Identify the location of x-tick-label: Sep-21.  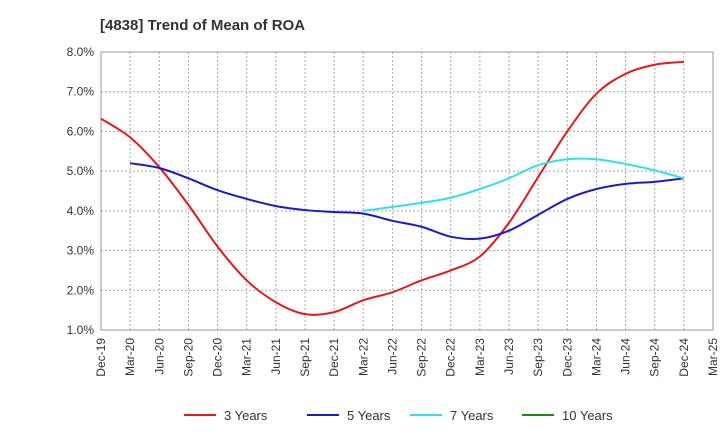
(305, 357).